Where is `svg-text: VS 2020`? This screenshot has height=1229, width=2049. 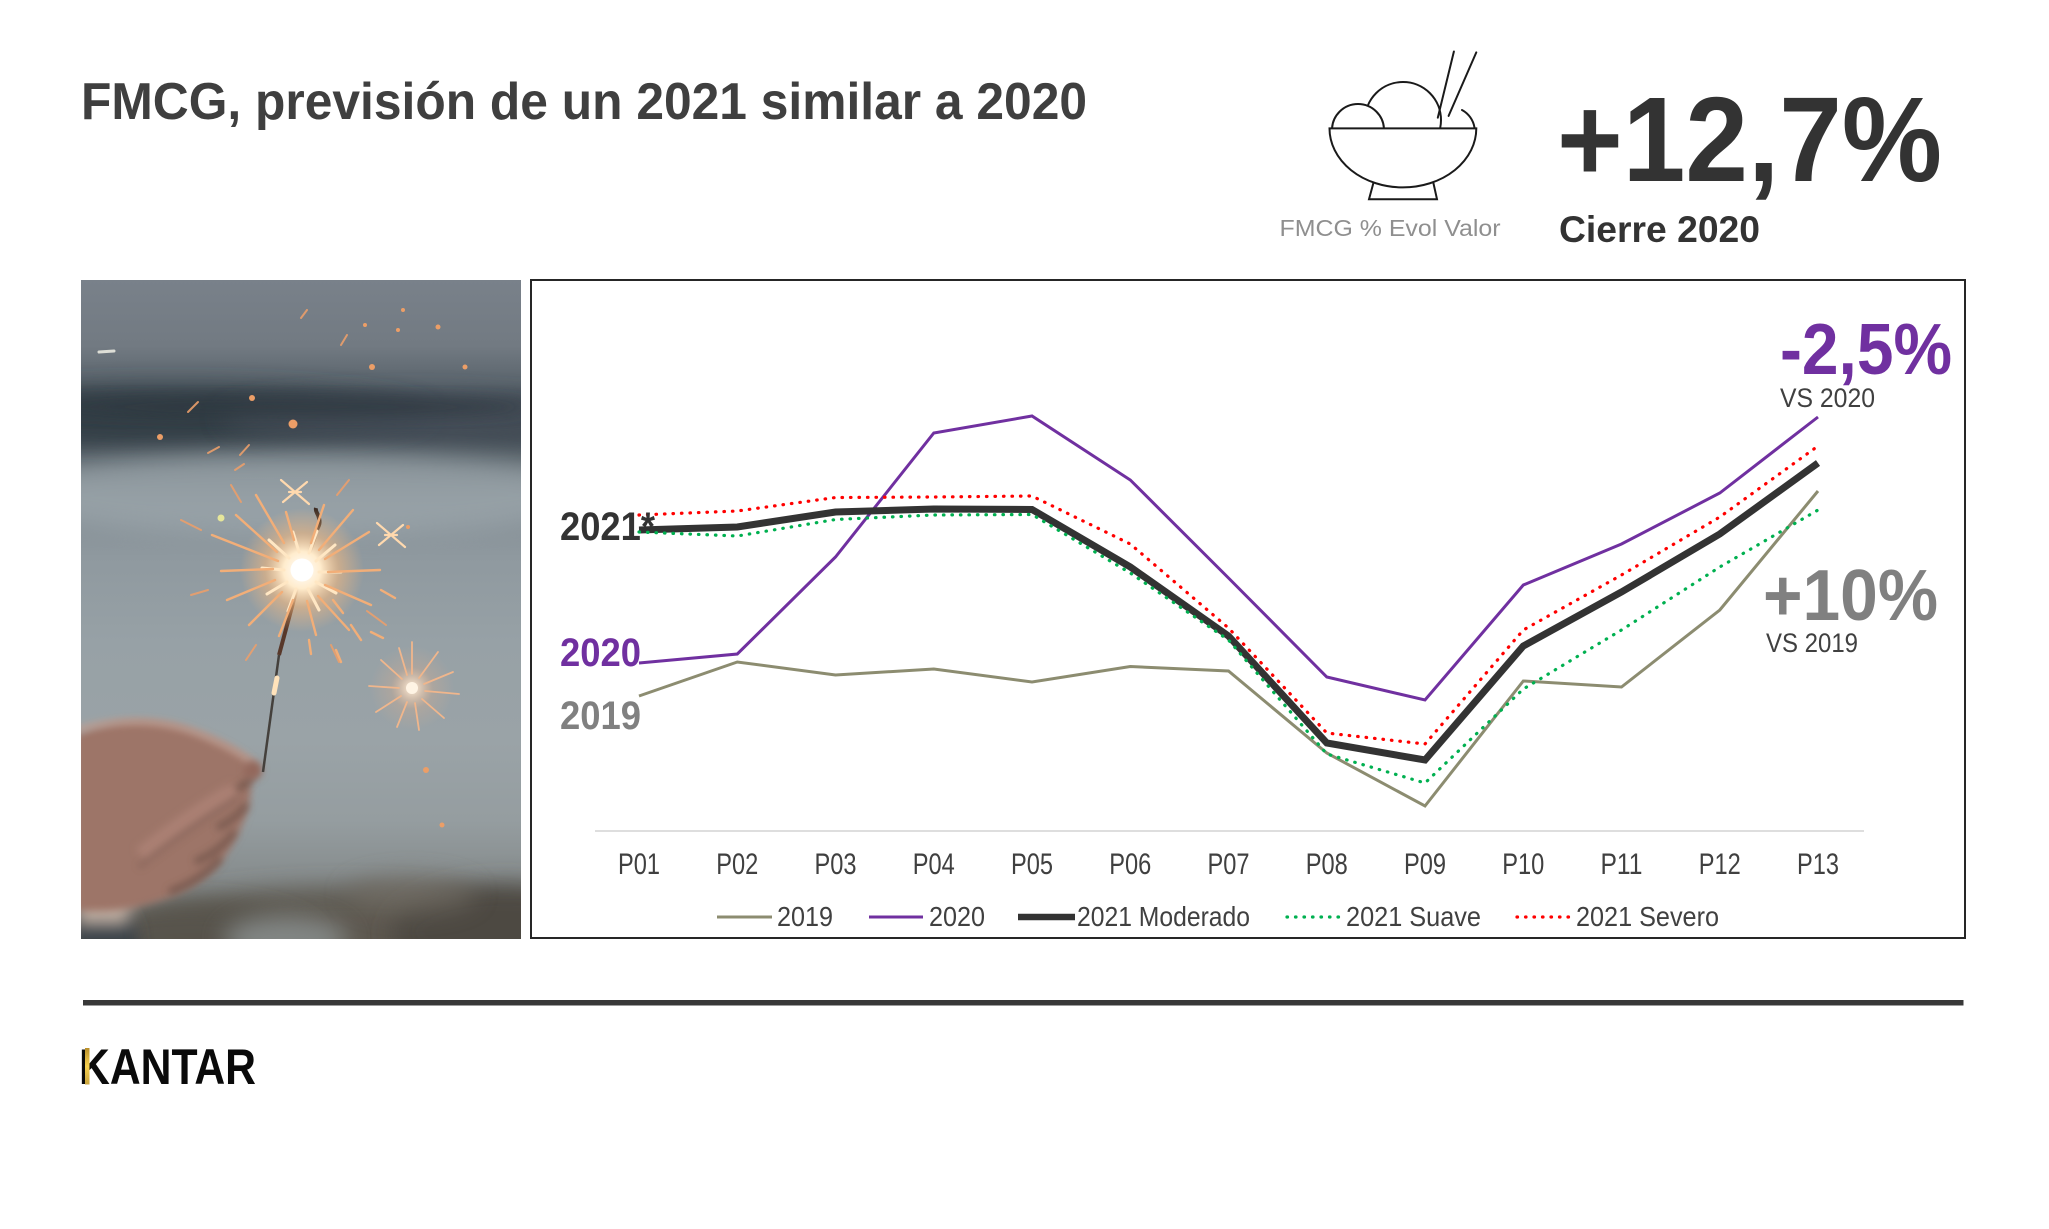 svg-text: VS 2020 is located at coordinates (1827, 398).